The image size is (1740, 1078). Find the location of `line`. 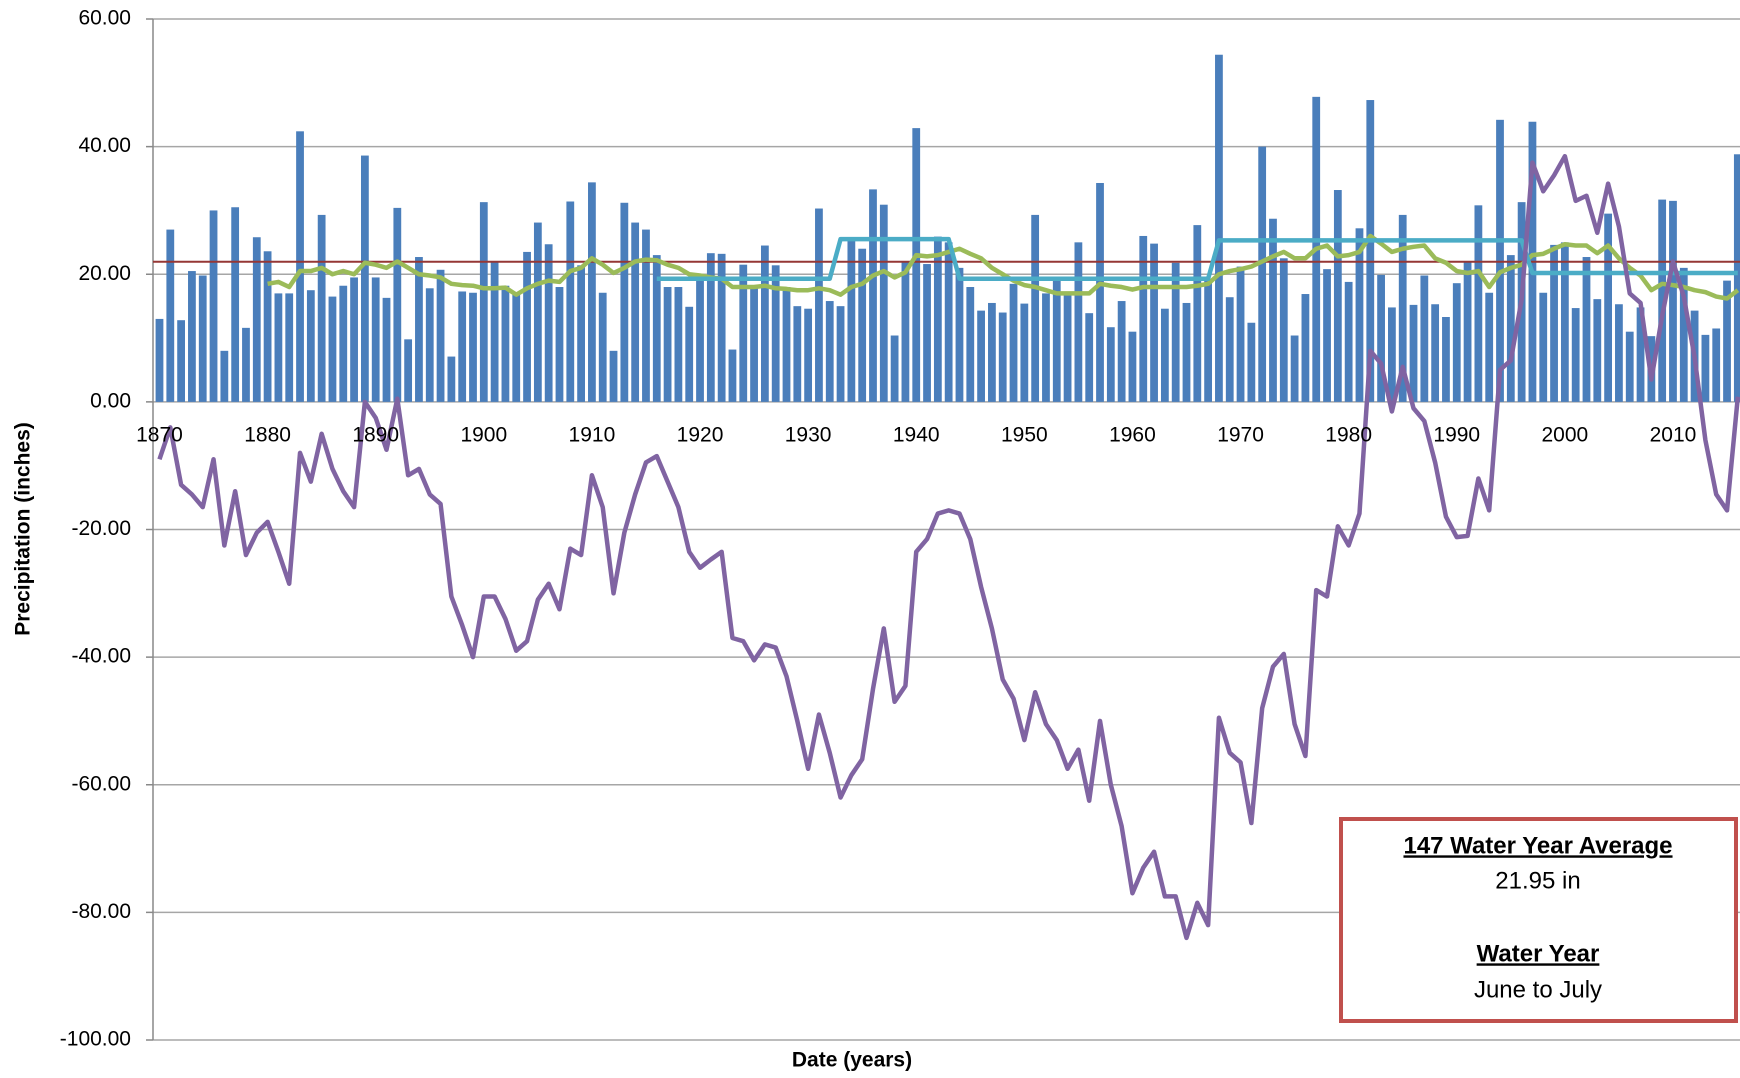

line is located at coordinates (1003, 267).